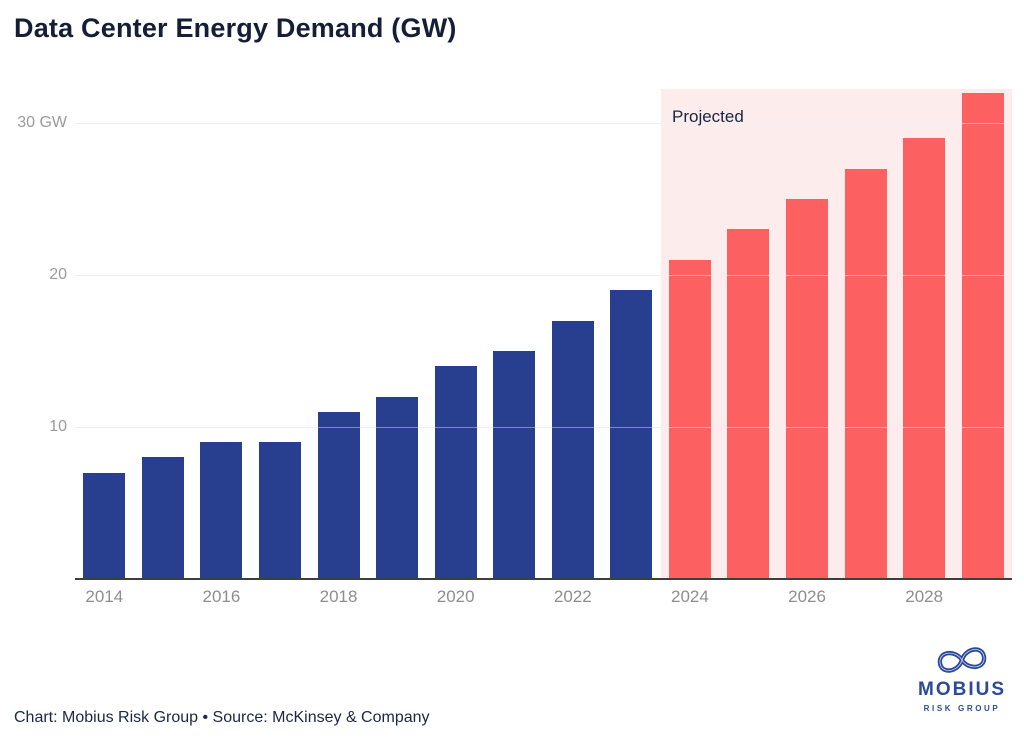  What do you see at coordinates (455, 596) in the screenshot?
I see `x-tick-label-2020: 2020` at bounding box center [455, 596].